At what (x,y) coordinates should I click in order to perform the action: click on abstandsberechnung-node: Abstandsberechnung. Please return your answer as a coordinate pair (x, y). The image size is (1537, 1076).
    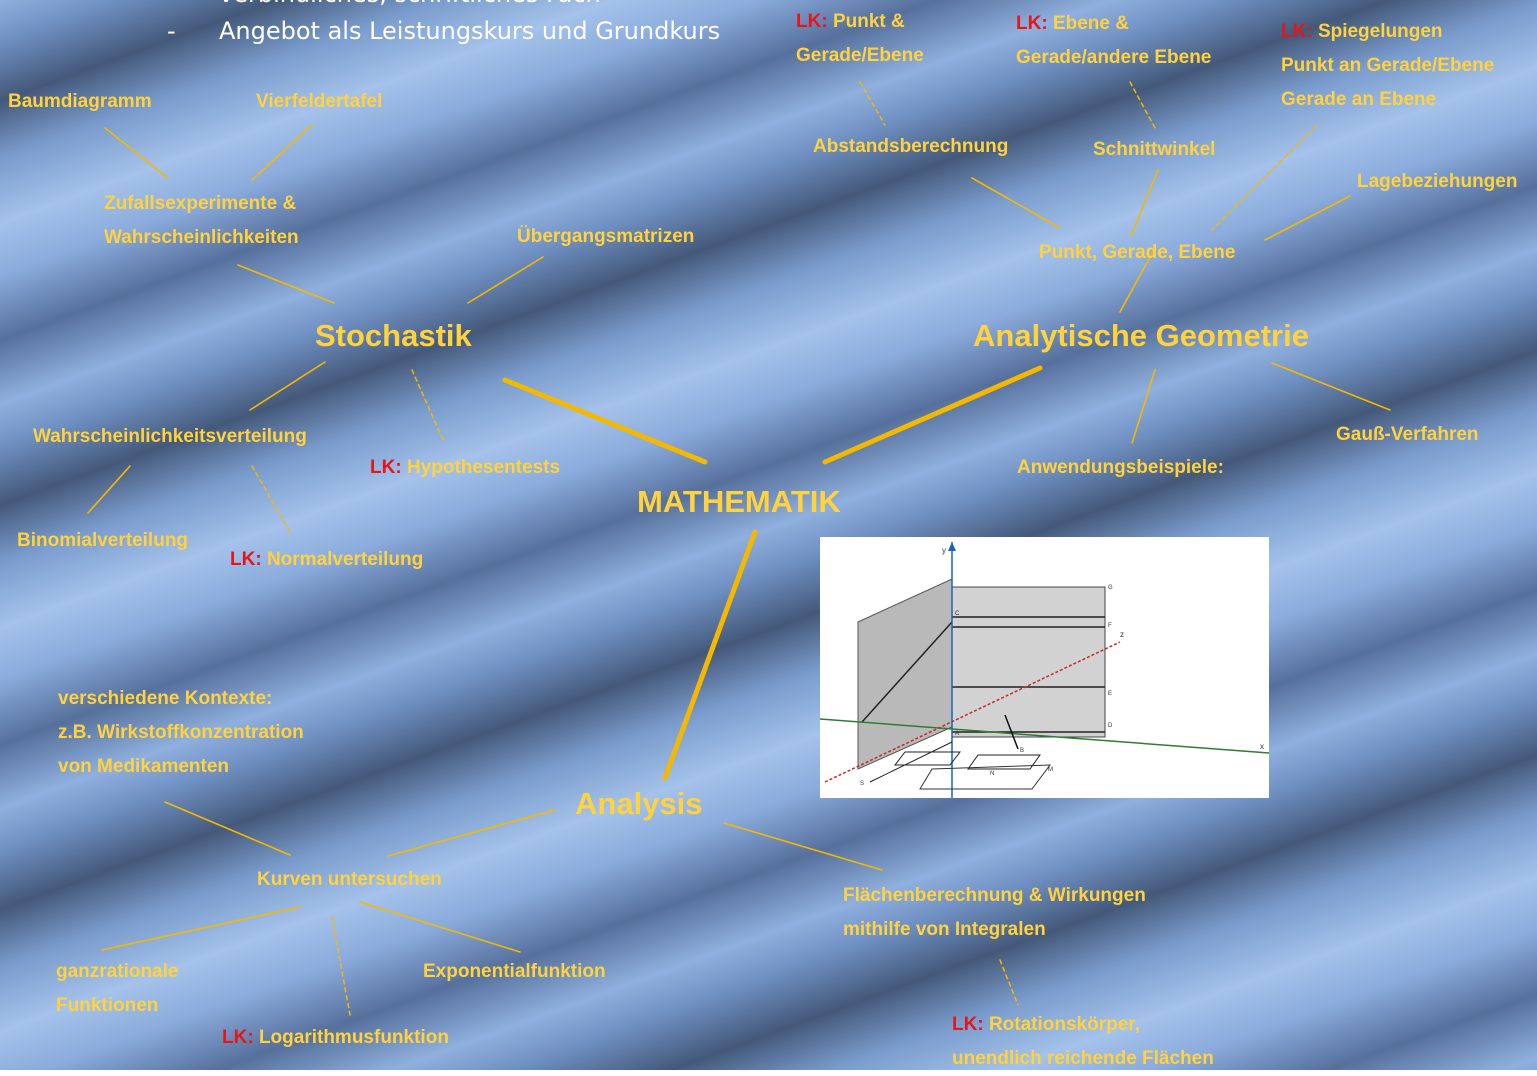
    Looking at the image, I should click on (910, 147).